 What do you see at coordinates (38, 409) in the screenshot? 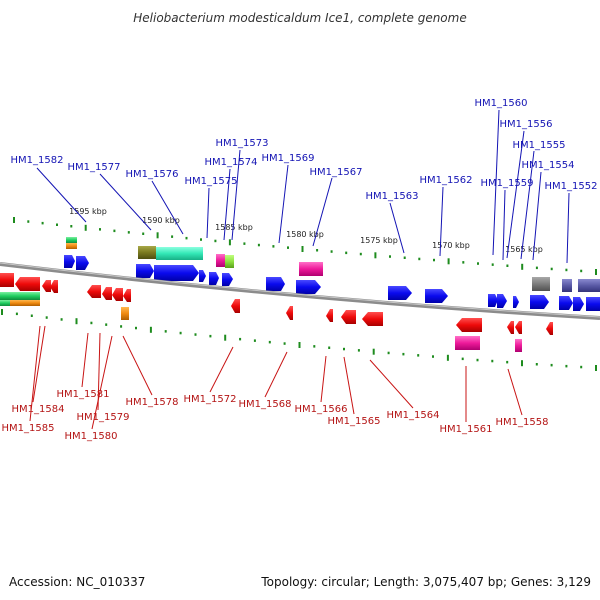
I see `reverse-gene-label: HM1_1584` at bounding box center [38, 409].